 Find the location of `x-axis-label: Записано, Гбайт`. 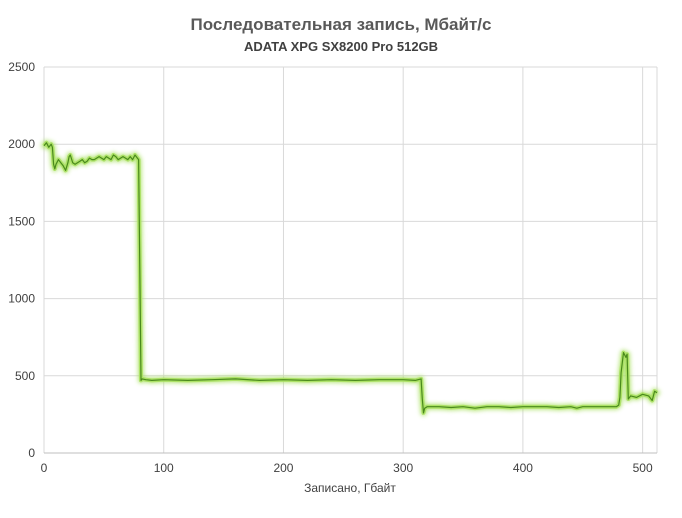

x-axis-label: Записано, Гбайт is located at coordinates (350, 488).